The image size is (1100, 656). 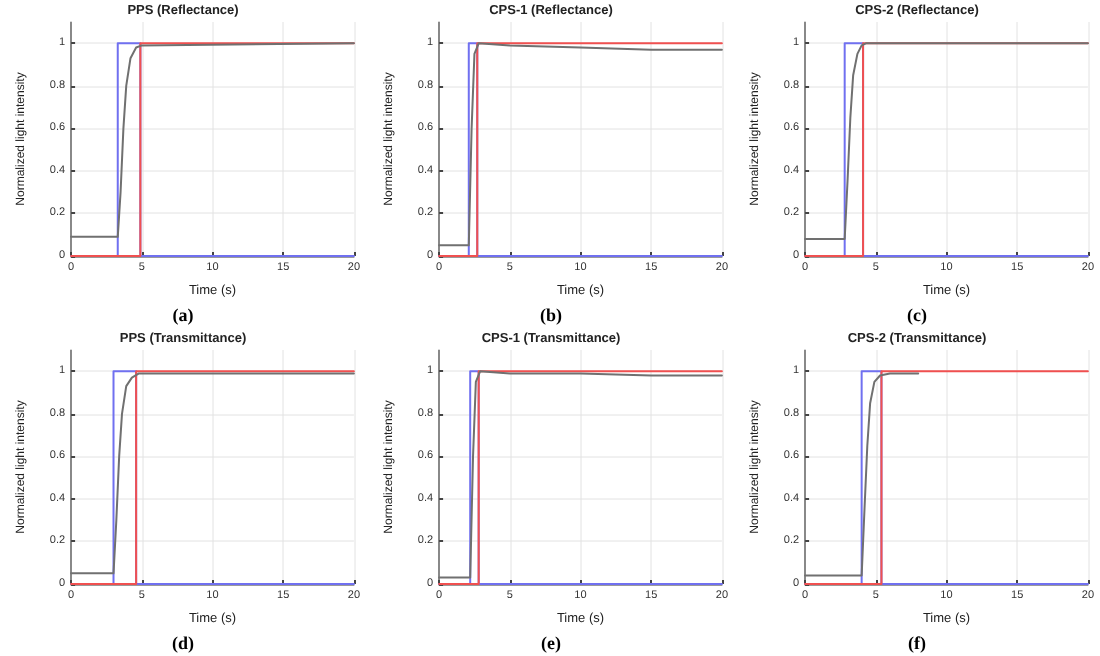 What do you see at coordinates (550, 643) in the screenshot?
I see `text: (e)` at bounding box center [550, 643].